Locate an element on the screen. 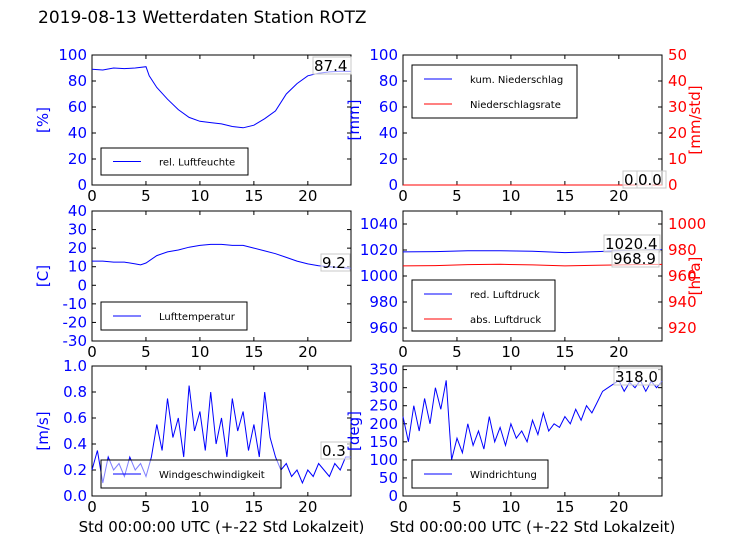 This screenshot has height=552, width=736. precipitation-ytick-right-label: 10 is located at coordinates (677, 159).